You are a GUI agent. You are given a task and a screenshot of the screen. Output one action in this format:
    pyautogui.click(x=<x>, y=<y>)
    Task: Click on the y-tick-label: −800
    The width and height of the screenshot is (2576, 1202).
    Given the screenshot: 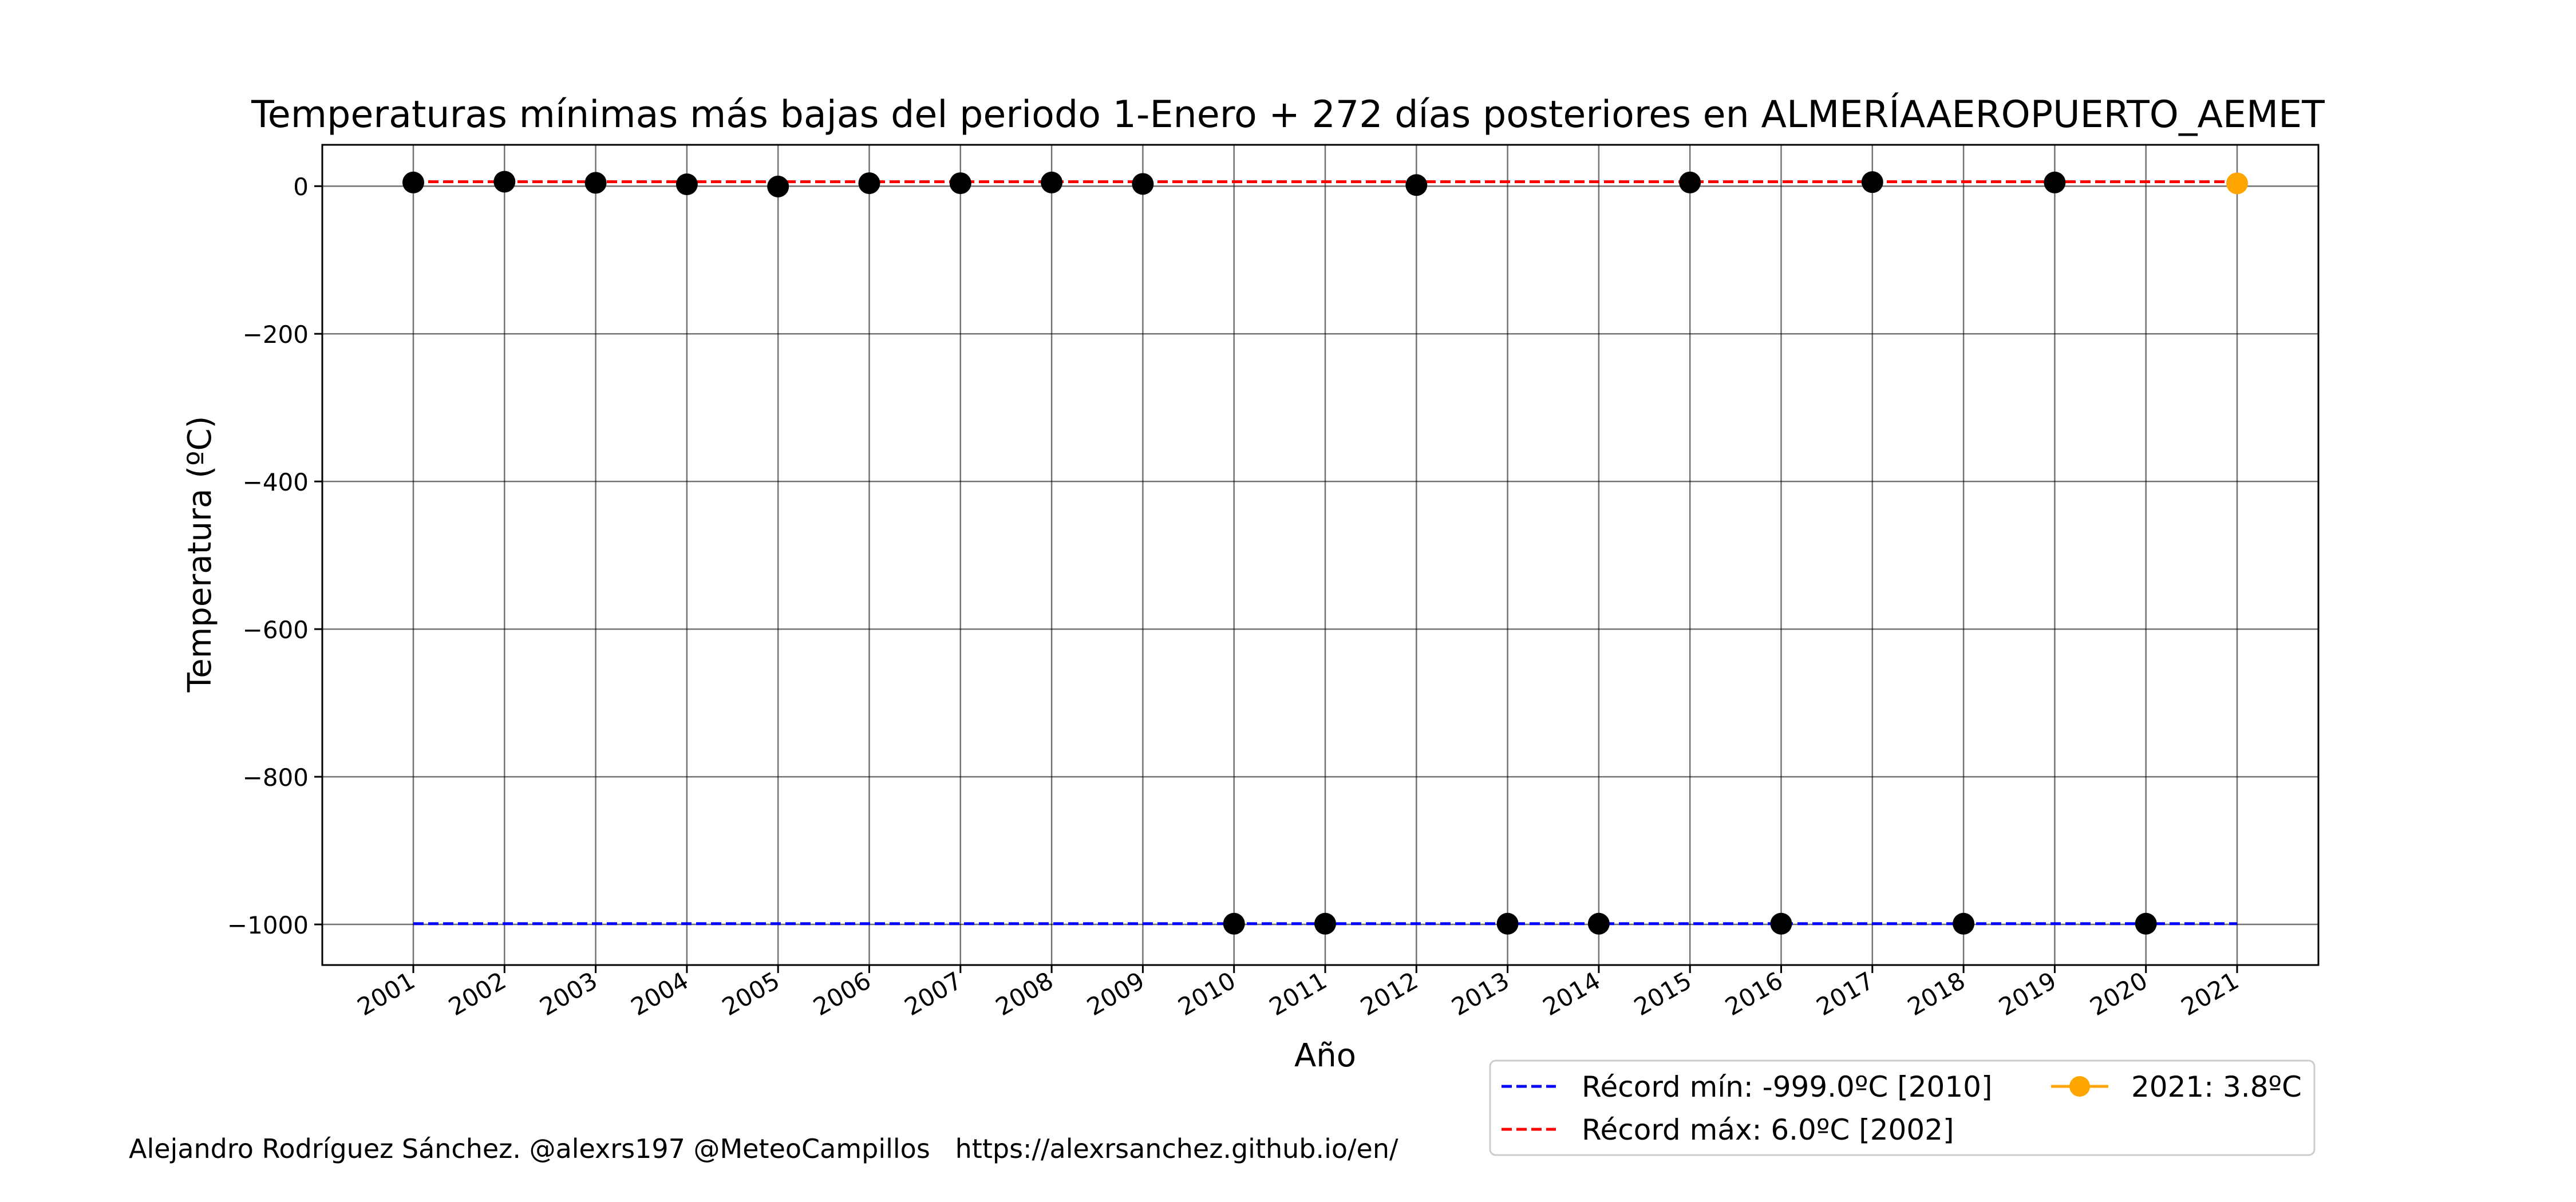 What is the action you would take?
    pyautogui.click(x=276, y=778)
    